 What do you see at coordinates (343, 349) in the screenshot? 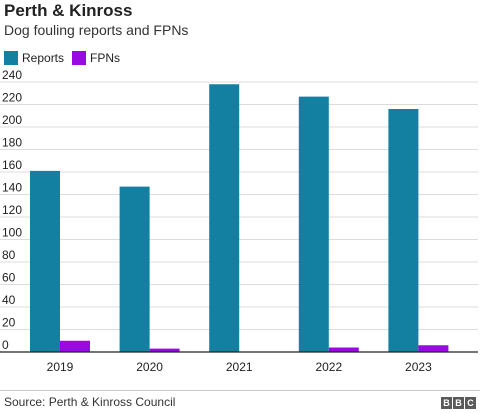
I see `bar-fpns-2022` at bounding box center [343, 349].